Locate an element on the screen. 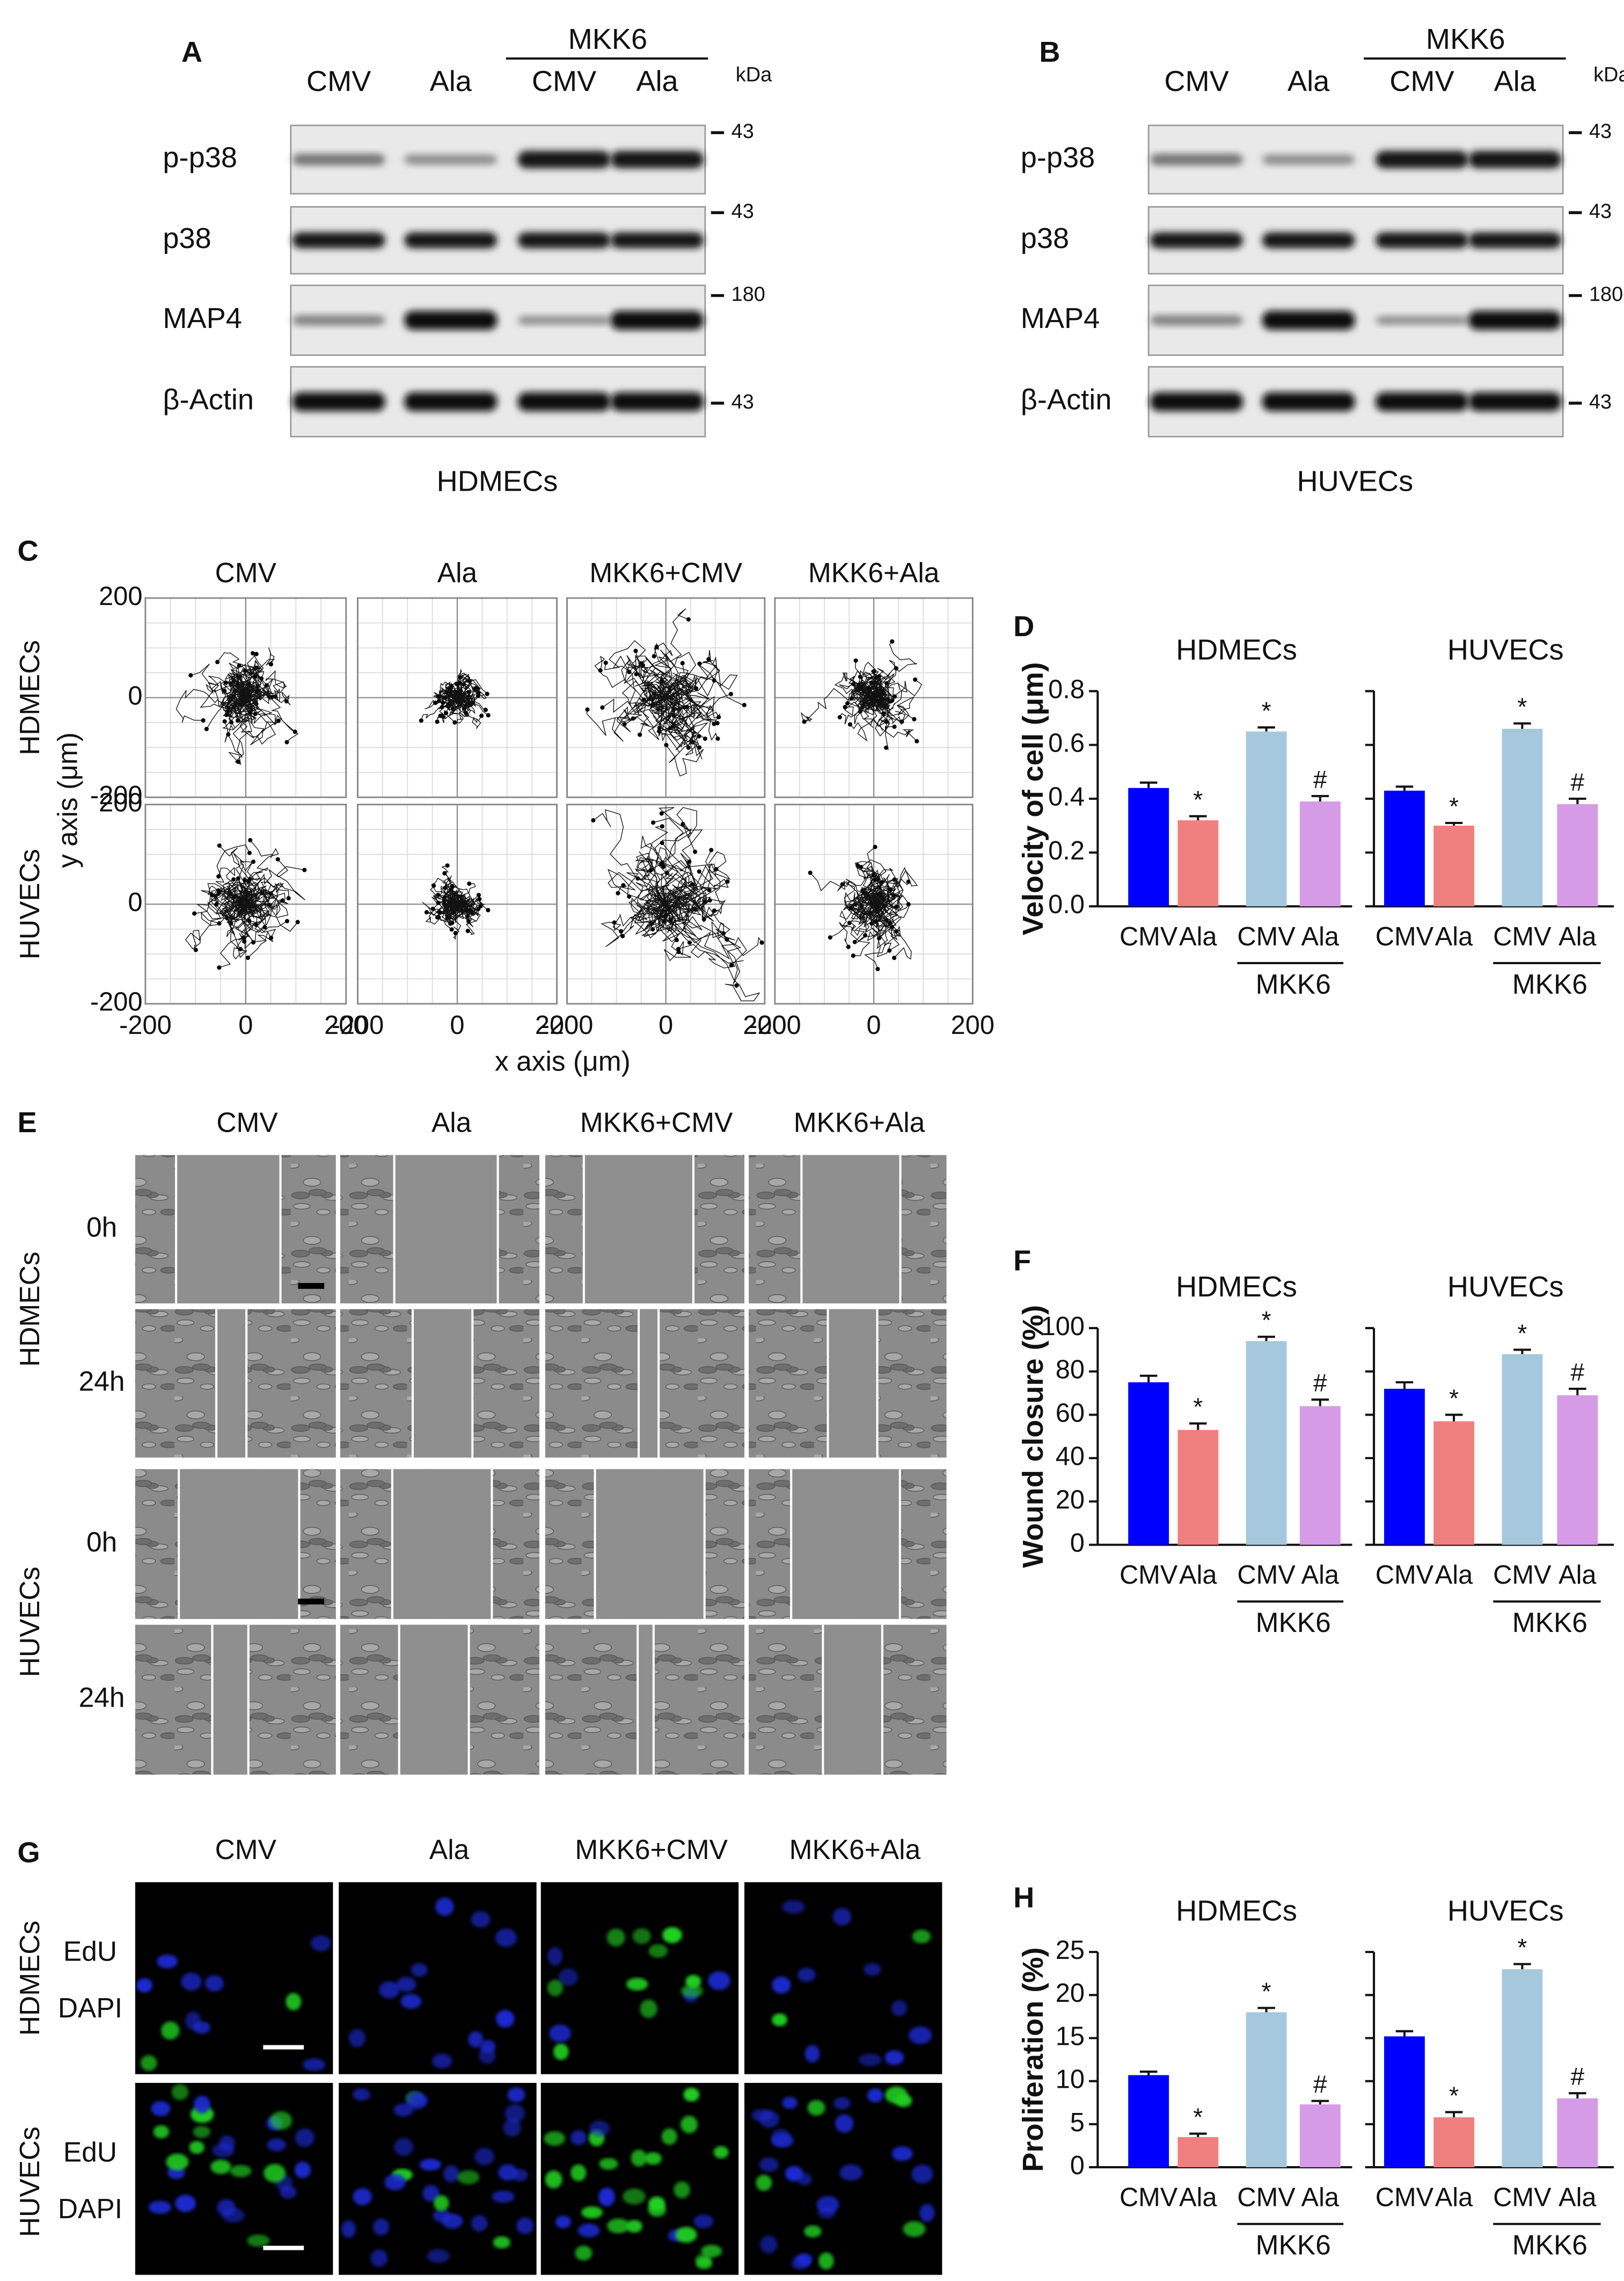 The width and height of the screenshot is (1624, 2281). panel-letter: H is located at coordinates (1023, 1898).